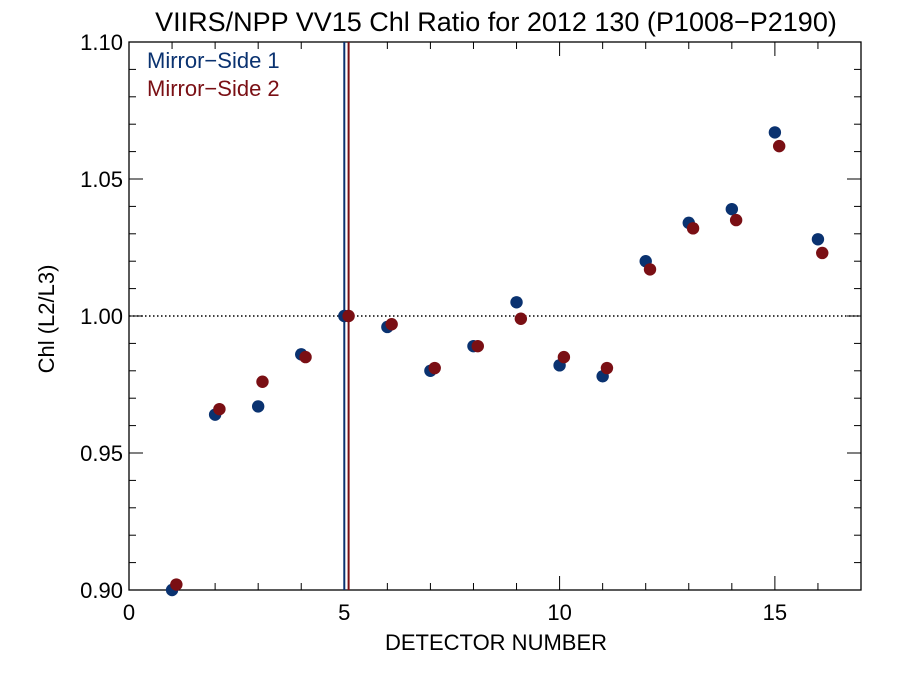  I want to click on y-tick-label: 1.00, so click(101, 316).